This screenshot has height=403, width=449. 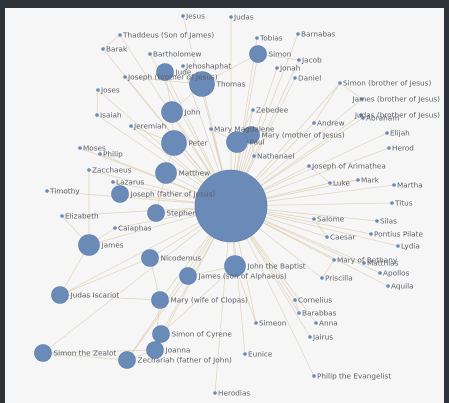 I want to click on graph-node-label: James (brother of Jesus), so click(x=396, y=99).